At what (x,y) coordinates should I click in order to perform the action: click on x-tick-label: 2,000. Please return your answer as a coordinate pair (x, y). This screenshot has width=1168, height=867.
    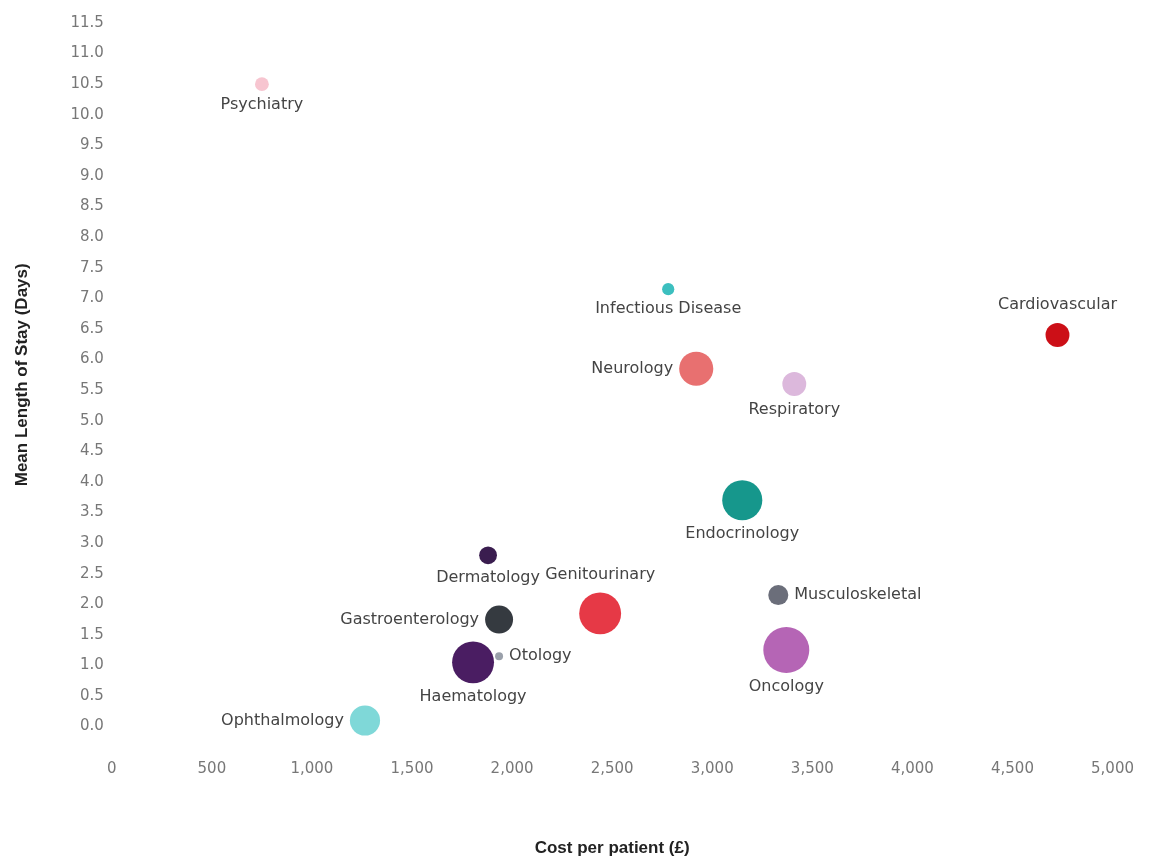
    Looking at the image, I should click on (512, 768).